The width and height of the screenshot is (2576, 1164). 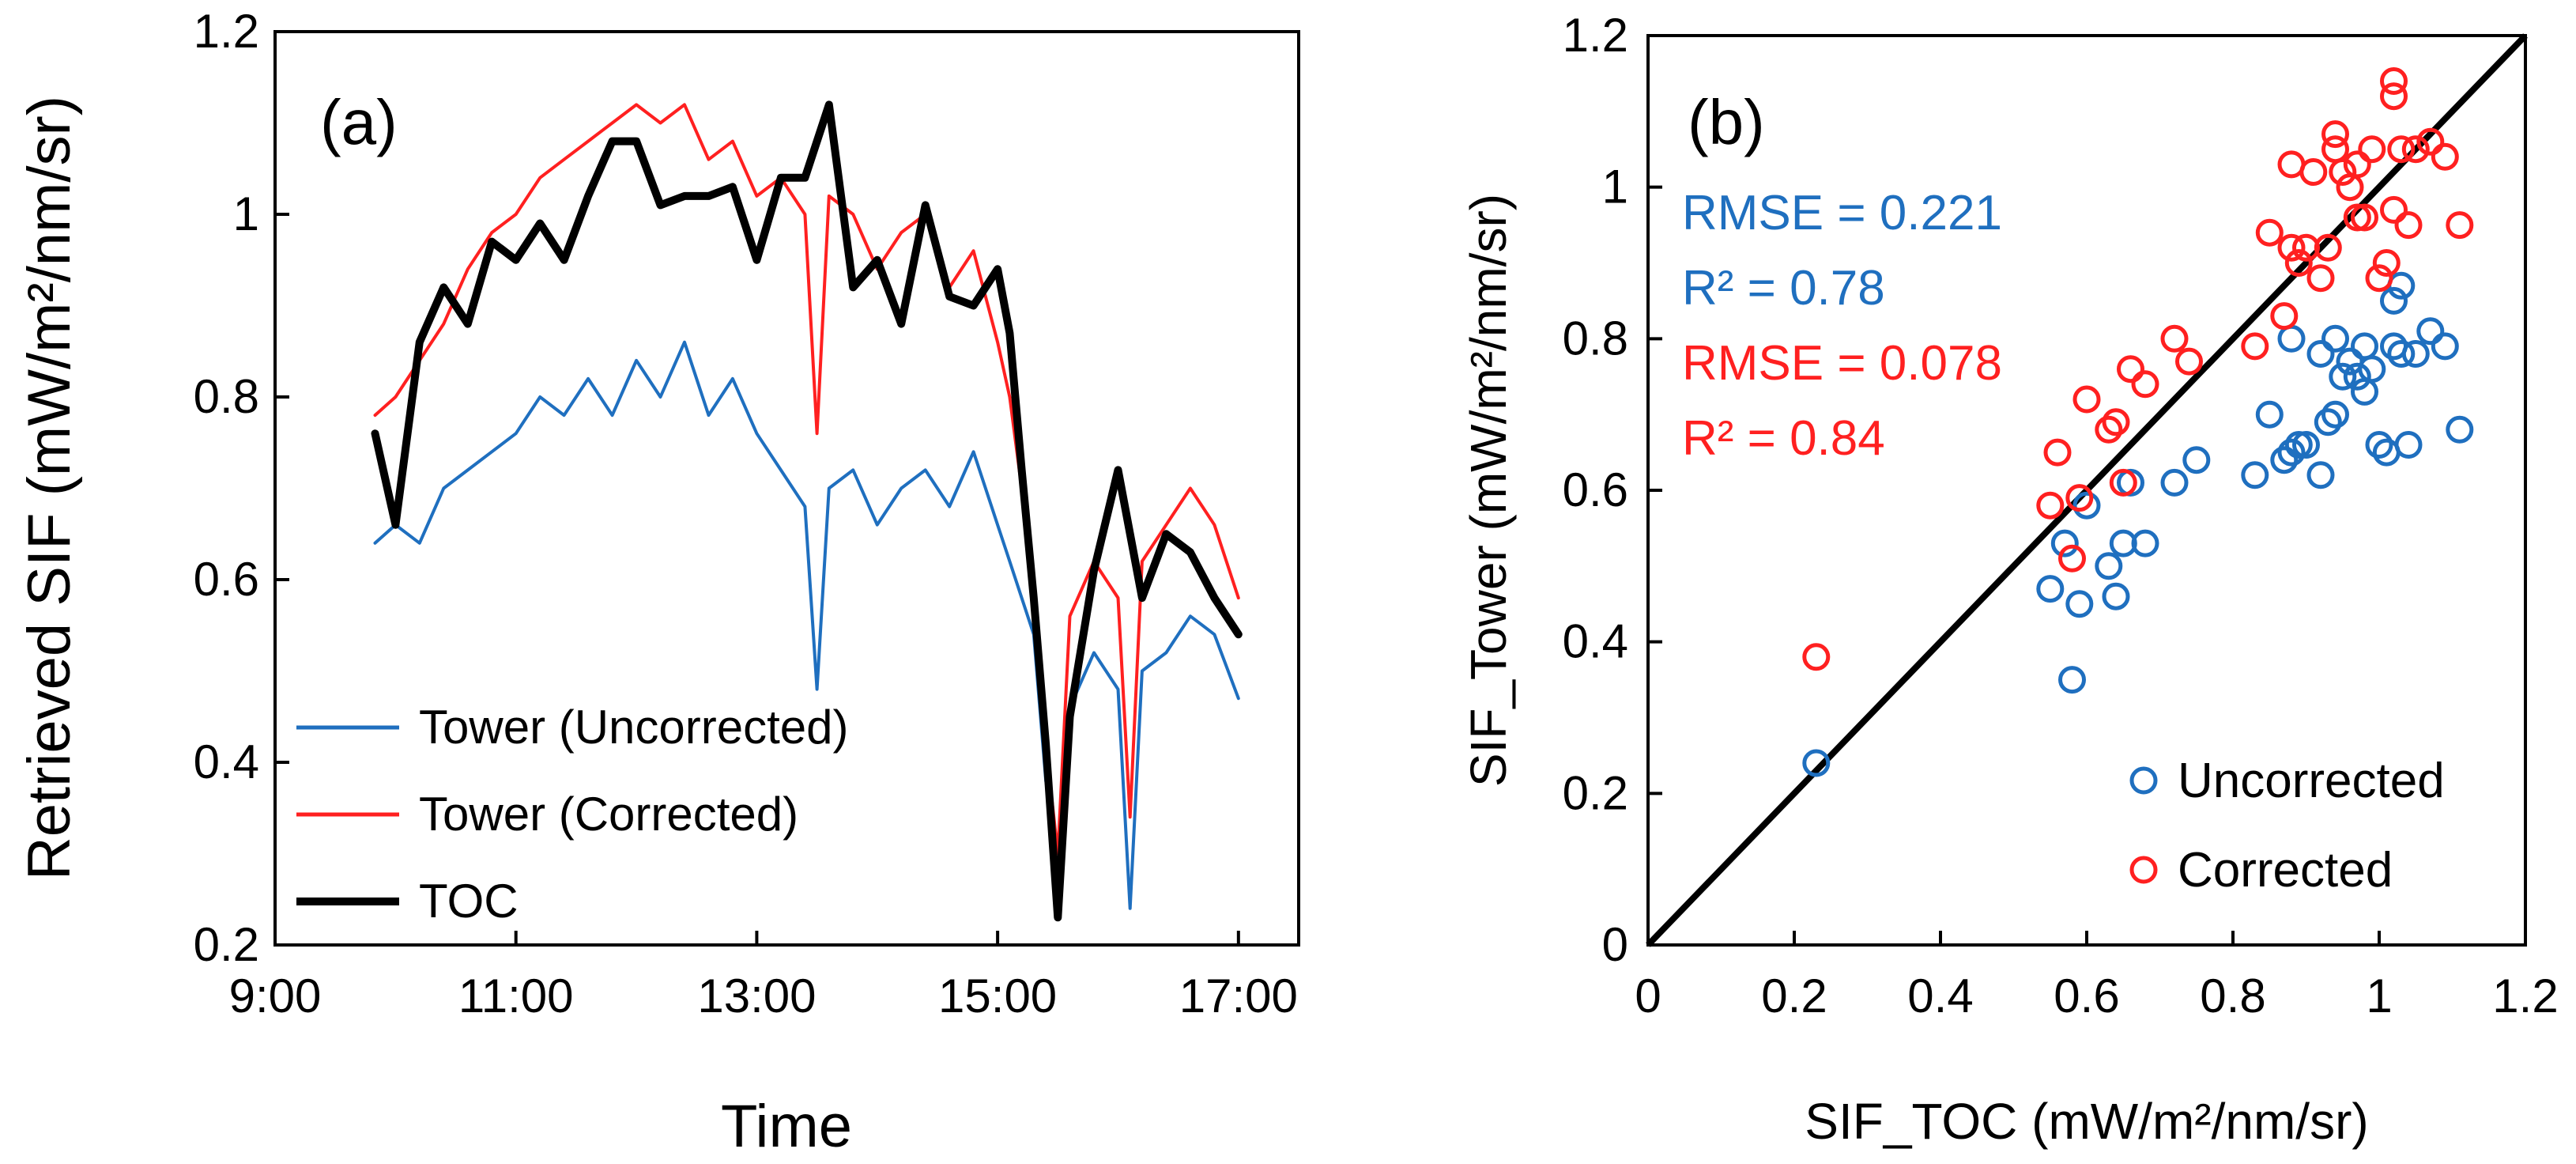 What do you see at coordinates (1940, 995) in the screenshot?
I see `x-tick-label: 0.4` at bounding box center [1940, 995].